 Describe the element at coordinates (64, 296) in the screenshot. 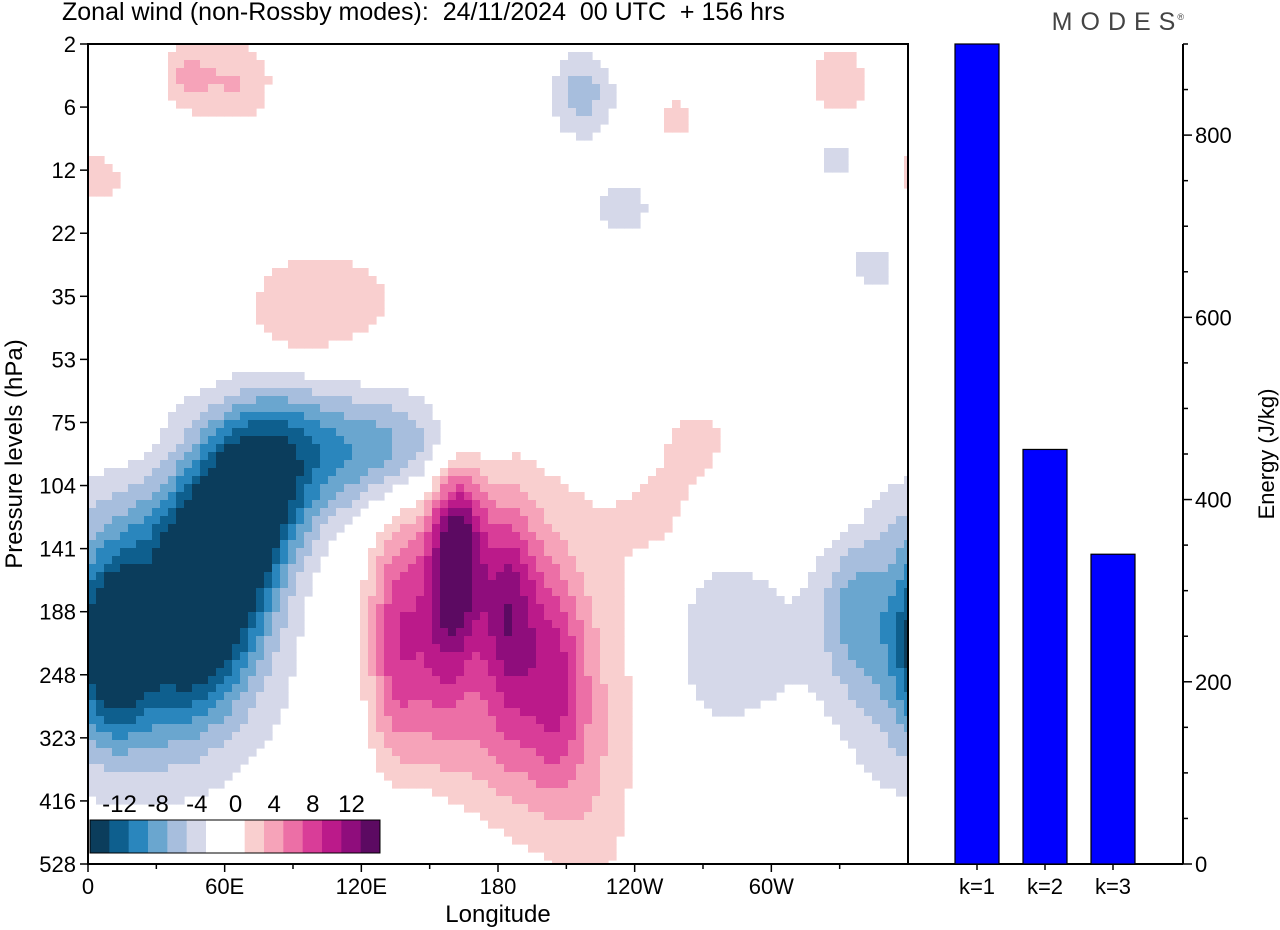

I see `y-tick-label: 35` at that location.